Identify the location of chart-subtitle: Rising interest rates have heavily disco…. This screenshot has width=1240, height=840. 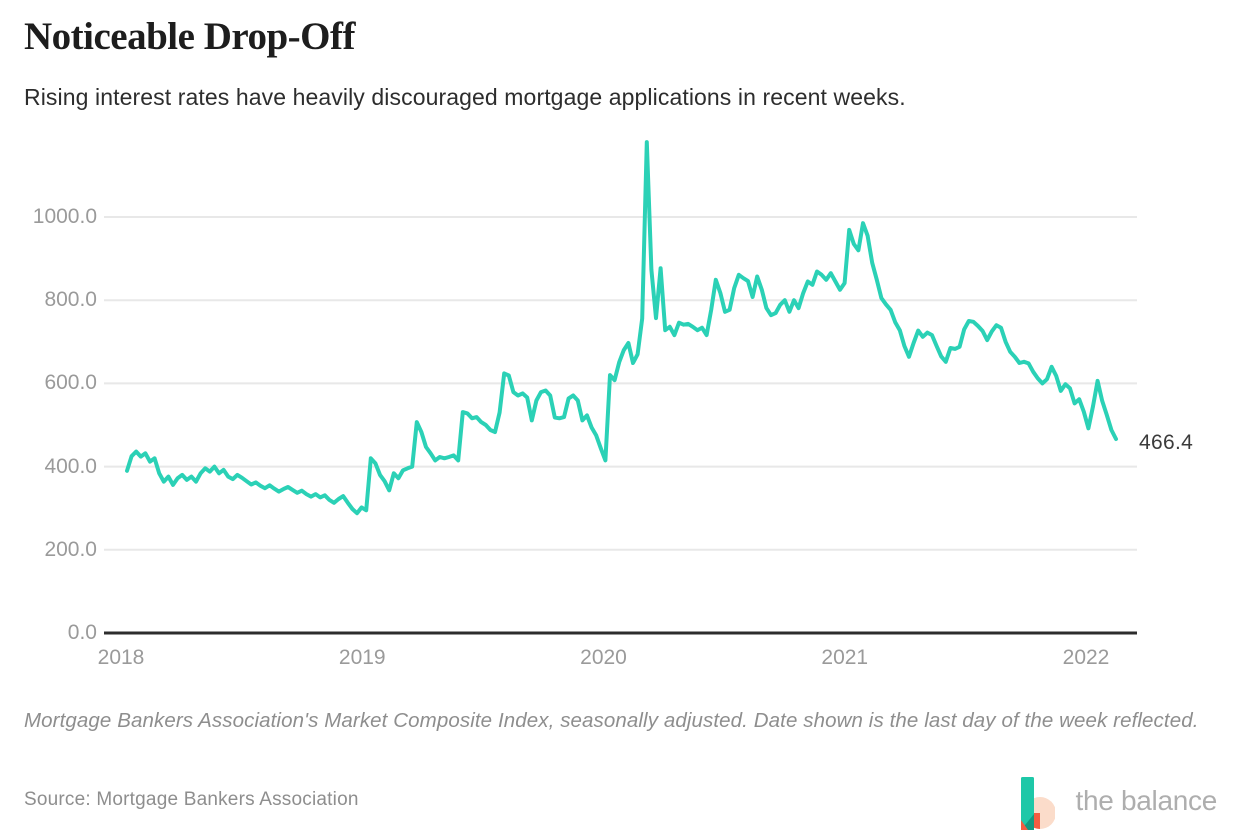
(465, 97).